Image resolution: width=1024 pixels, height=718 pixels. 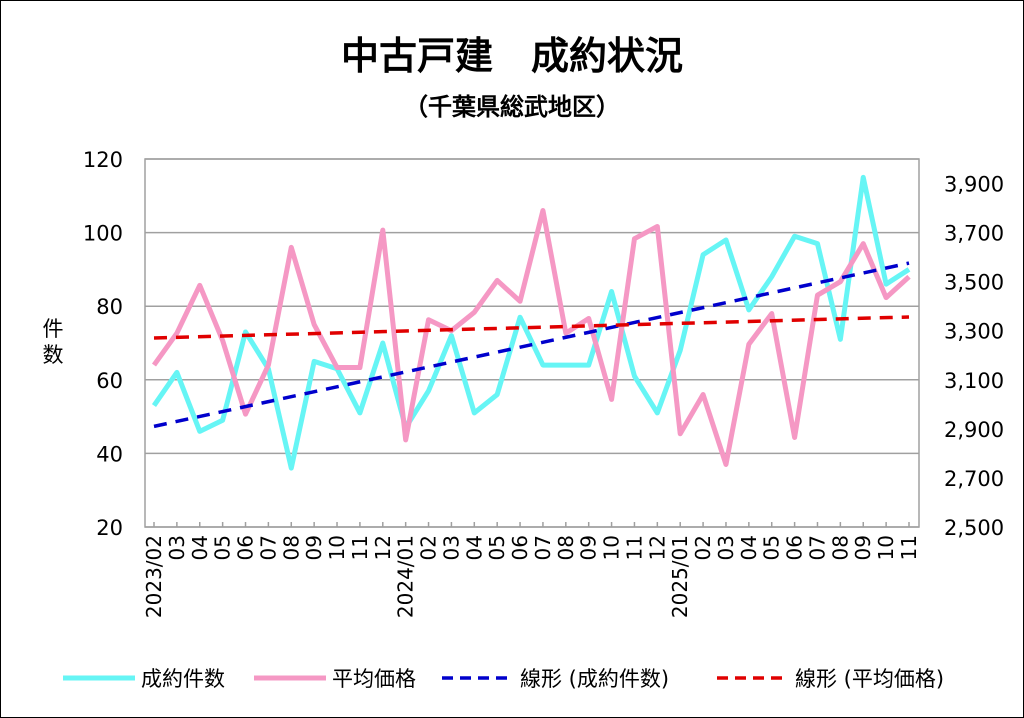 What do you see at coordinates (974, 185) in the screenshot?
I see `y2-tick-label: 3,900` at bounding box center [974, 185].